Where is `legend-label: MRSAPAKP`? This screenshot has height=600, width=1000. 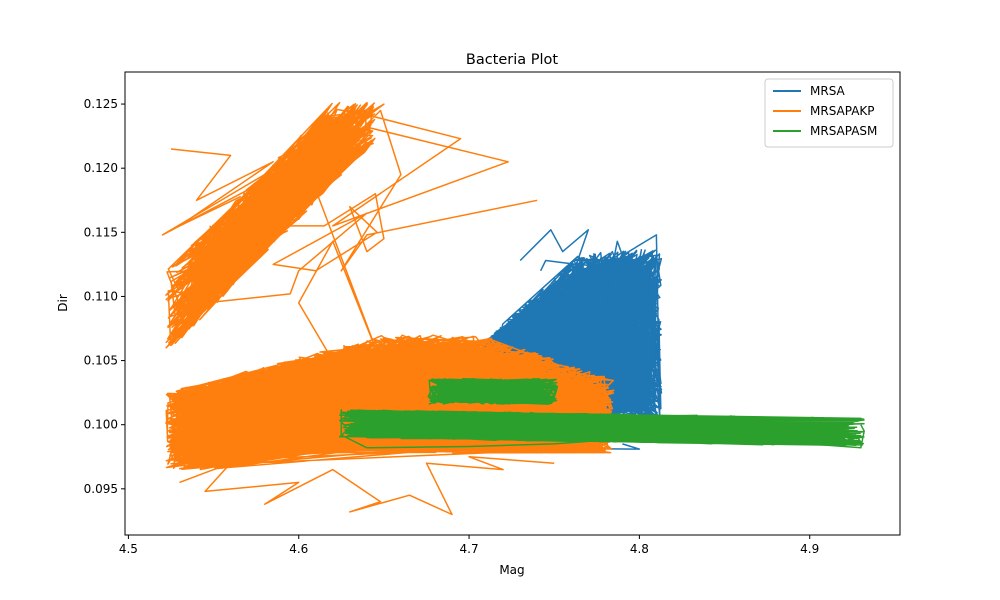
legend-label: MRSAPAKP is located at coordinates (842, 111).